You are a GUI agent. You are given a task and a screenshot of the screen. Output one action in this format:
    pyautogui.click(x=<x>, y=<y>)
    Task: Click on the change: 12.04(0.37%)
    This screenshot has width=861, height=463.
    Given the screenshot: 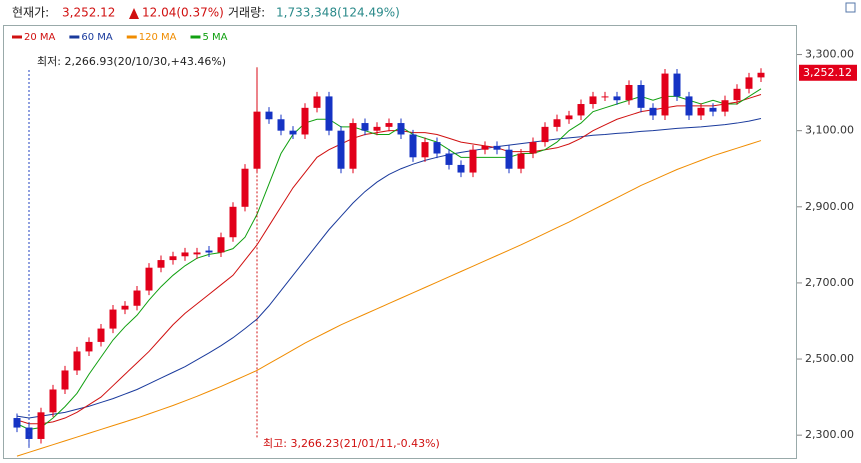 What is the action you would take?
    pyautogui.click(x=183, y=13)
    